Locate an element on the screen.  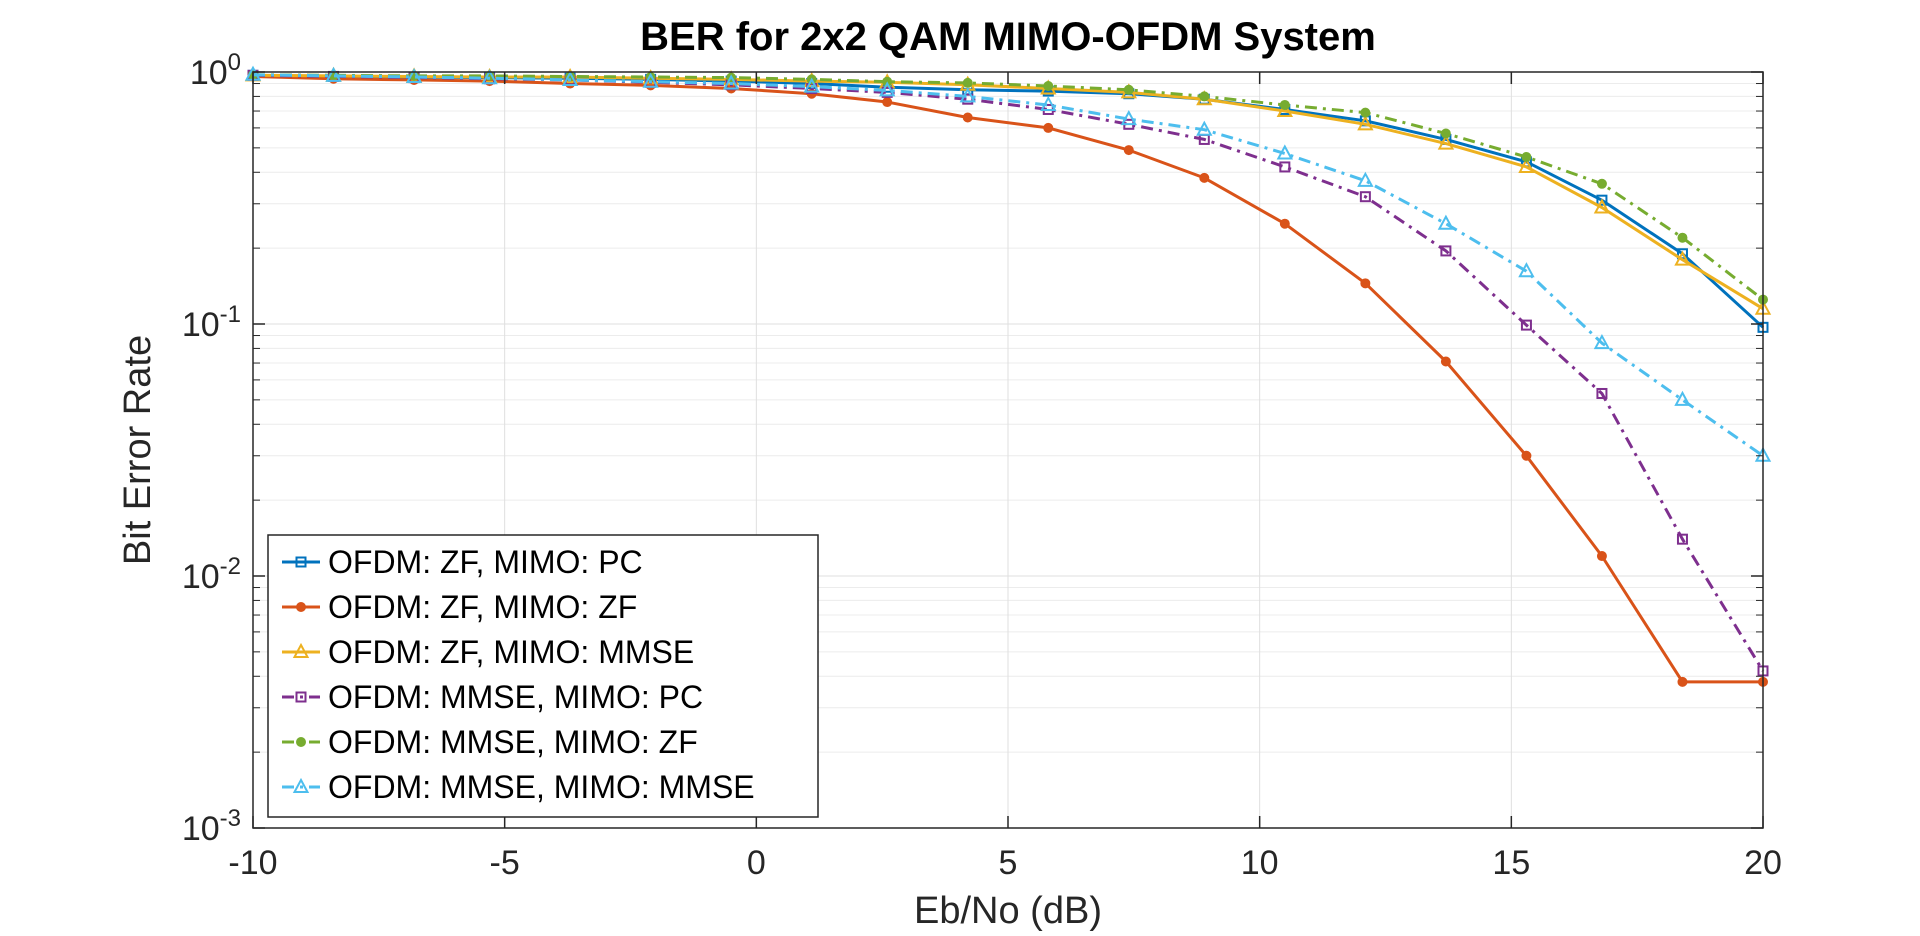
legend-entry: OFDM: MMSE, MIMO: ZF is located at coordinates (490, 742).